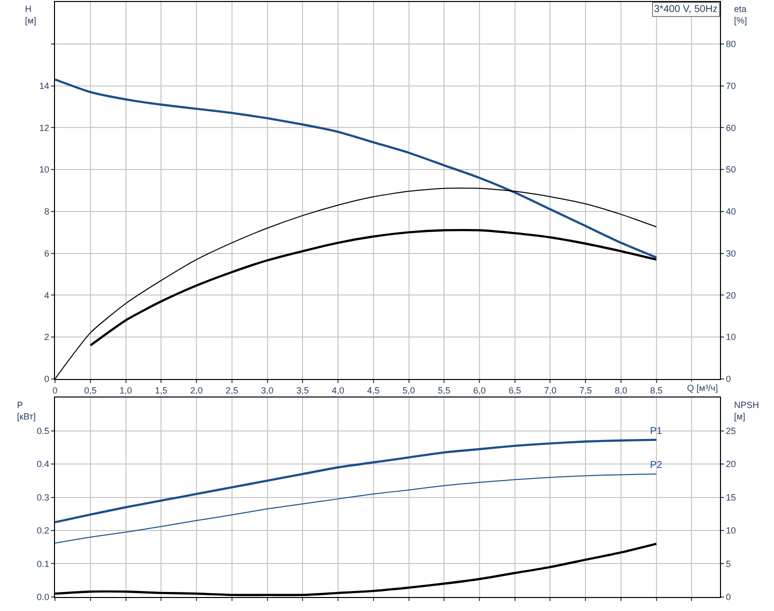 This screenshot has width=774, height=611. I want to click on x-tick-label: 0,5, so click(90, 391).